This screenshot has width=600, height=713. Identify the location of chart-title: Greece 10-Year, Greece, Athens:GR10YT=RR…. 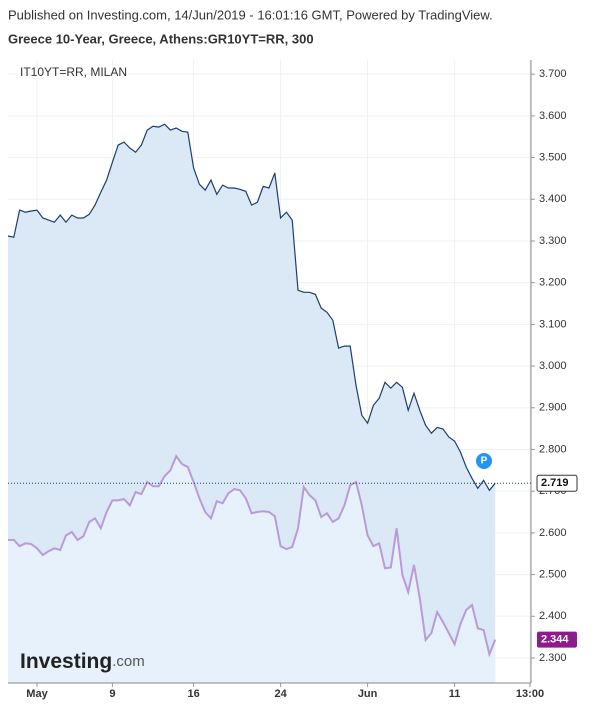
(161, 38).